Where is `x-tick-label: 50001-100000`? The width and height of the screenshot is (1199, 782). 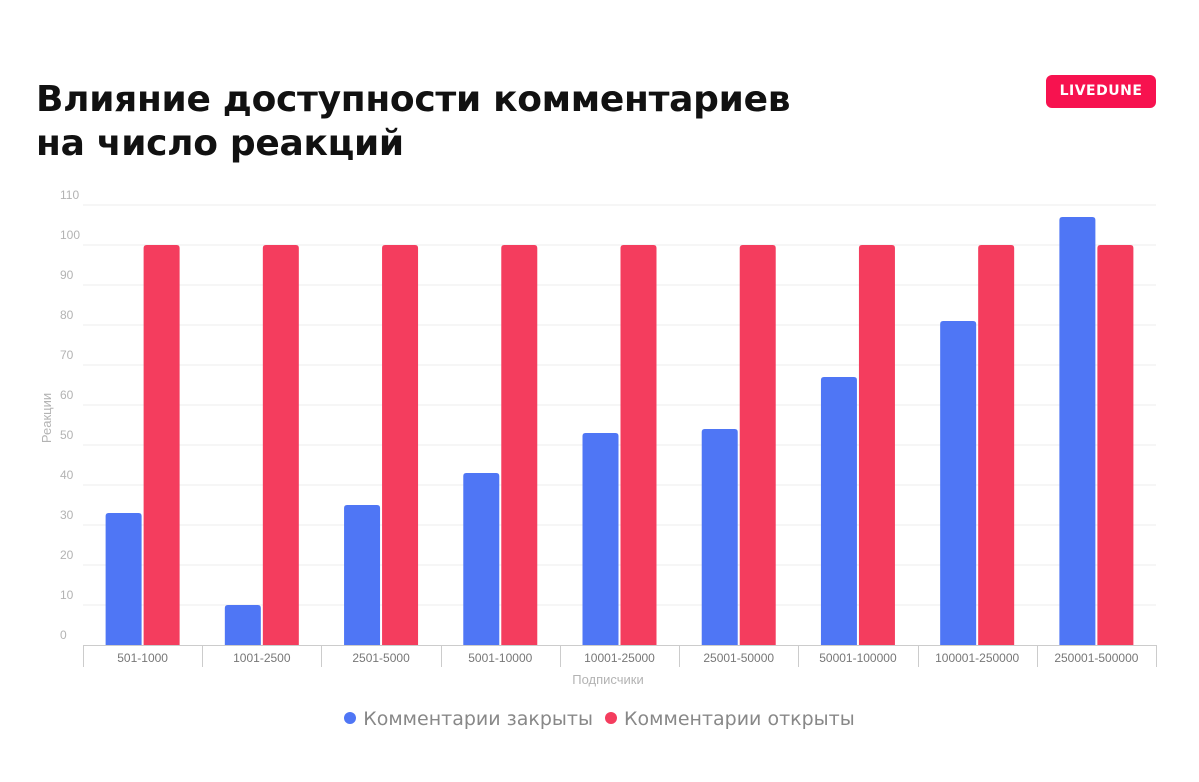
x-tick-label: 50001-100000 is located at coordinates (858, 658).